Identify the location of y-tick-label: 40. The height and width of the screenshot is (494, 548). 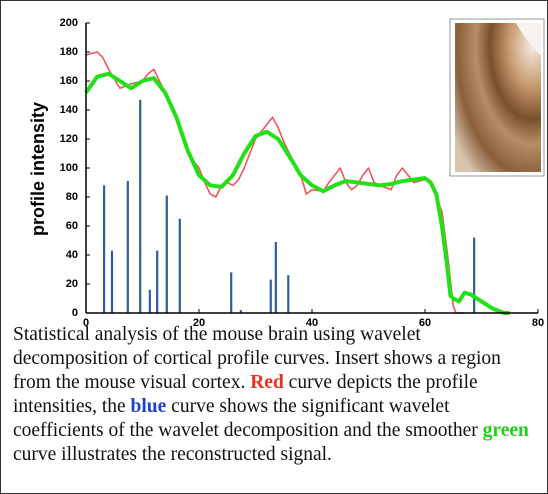
(72, 255).